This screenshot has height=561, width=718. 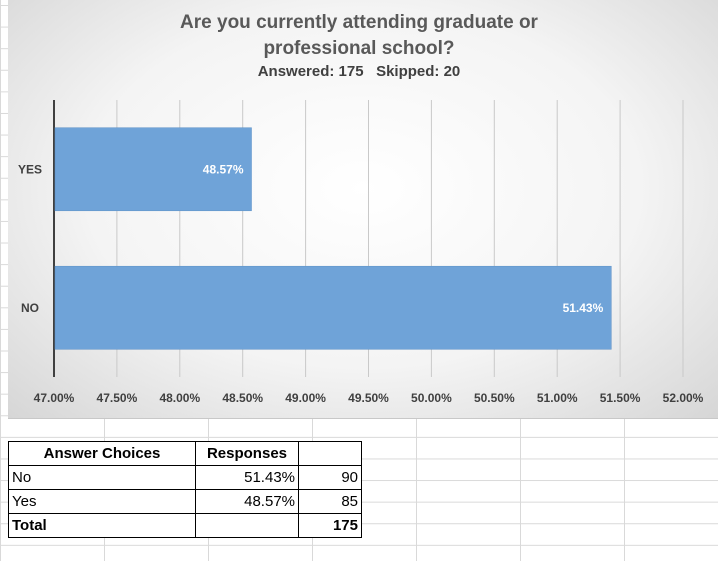 I want to click on header-count, so click(x=330, y=453).